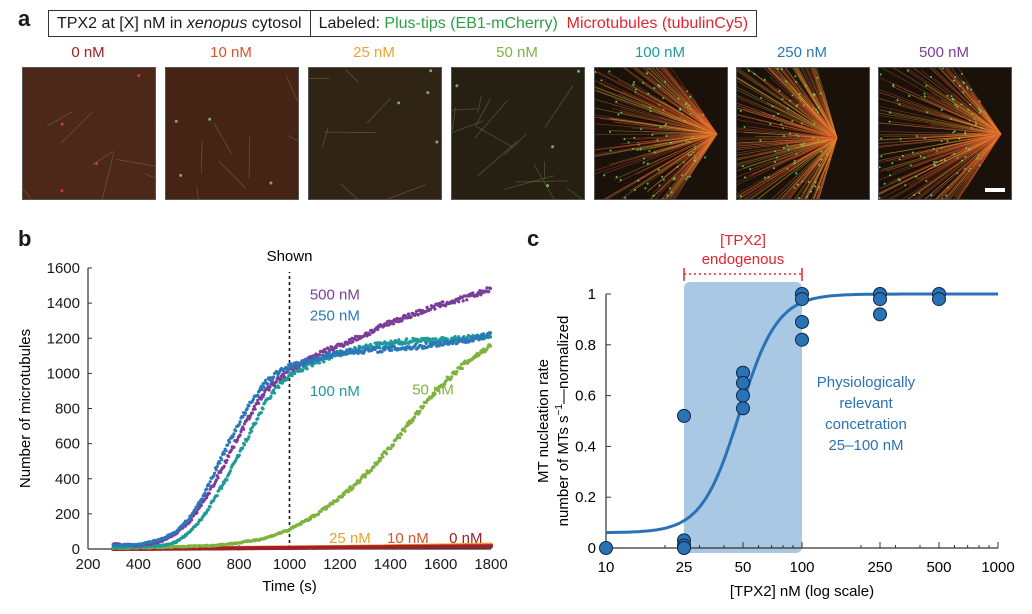 This screenshot has height=614, width=1032. What do you see at coordinates (302, 447) in the screenshot?
I see `series-50-nM` at bounding box center [302, 447].